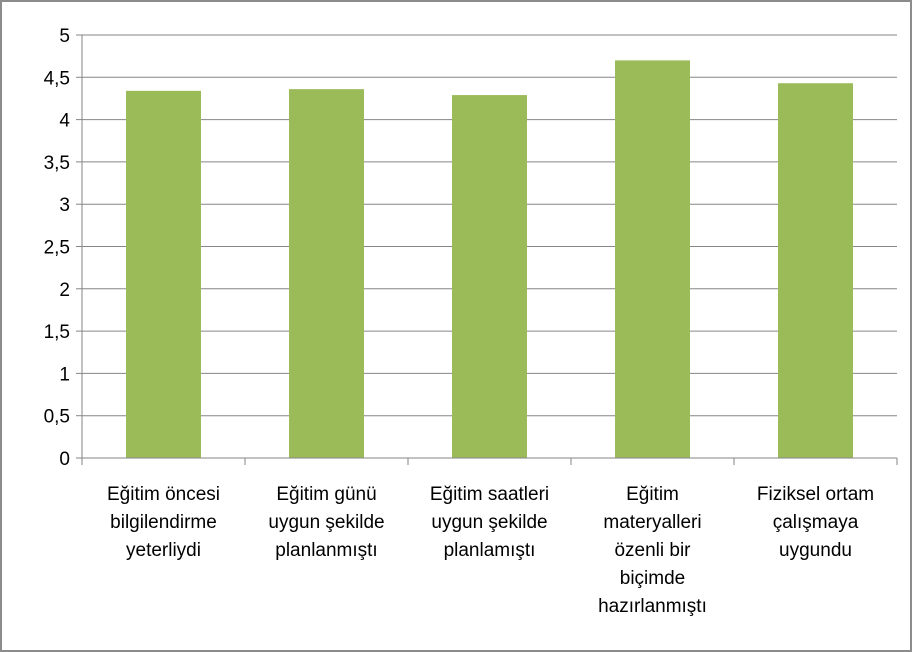 The image size is (912, 652). Describe the element at coordinates (64, 121) in the screenshot. I see `y-tick-label: 4` at that location.